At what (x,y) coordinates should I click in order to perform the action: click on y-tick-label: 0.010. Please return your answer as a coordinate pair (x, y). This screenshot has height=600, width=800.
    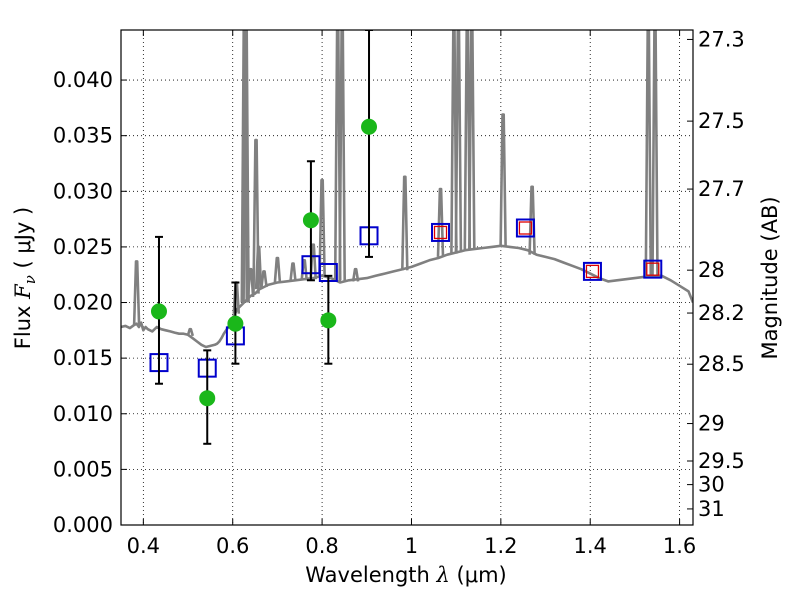
    Looking at the image, I should click on (83, 414).